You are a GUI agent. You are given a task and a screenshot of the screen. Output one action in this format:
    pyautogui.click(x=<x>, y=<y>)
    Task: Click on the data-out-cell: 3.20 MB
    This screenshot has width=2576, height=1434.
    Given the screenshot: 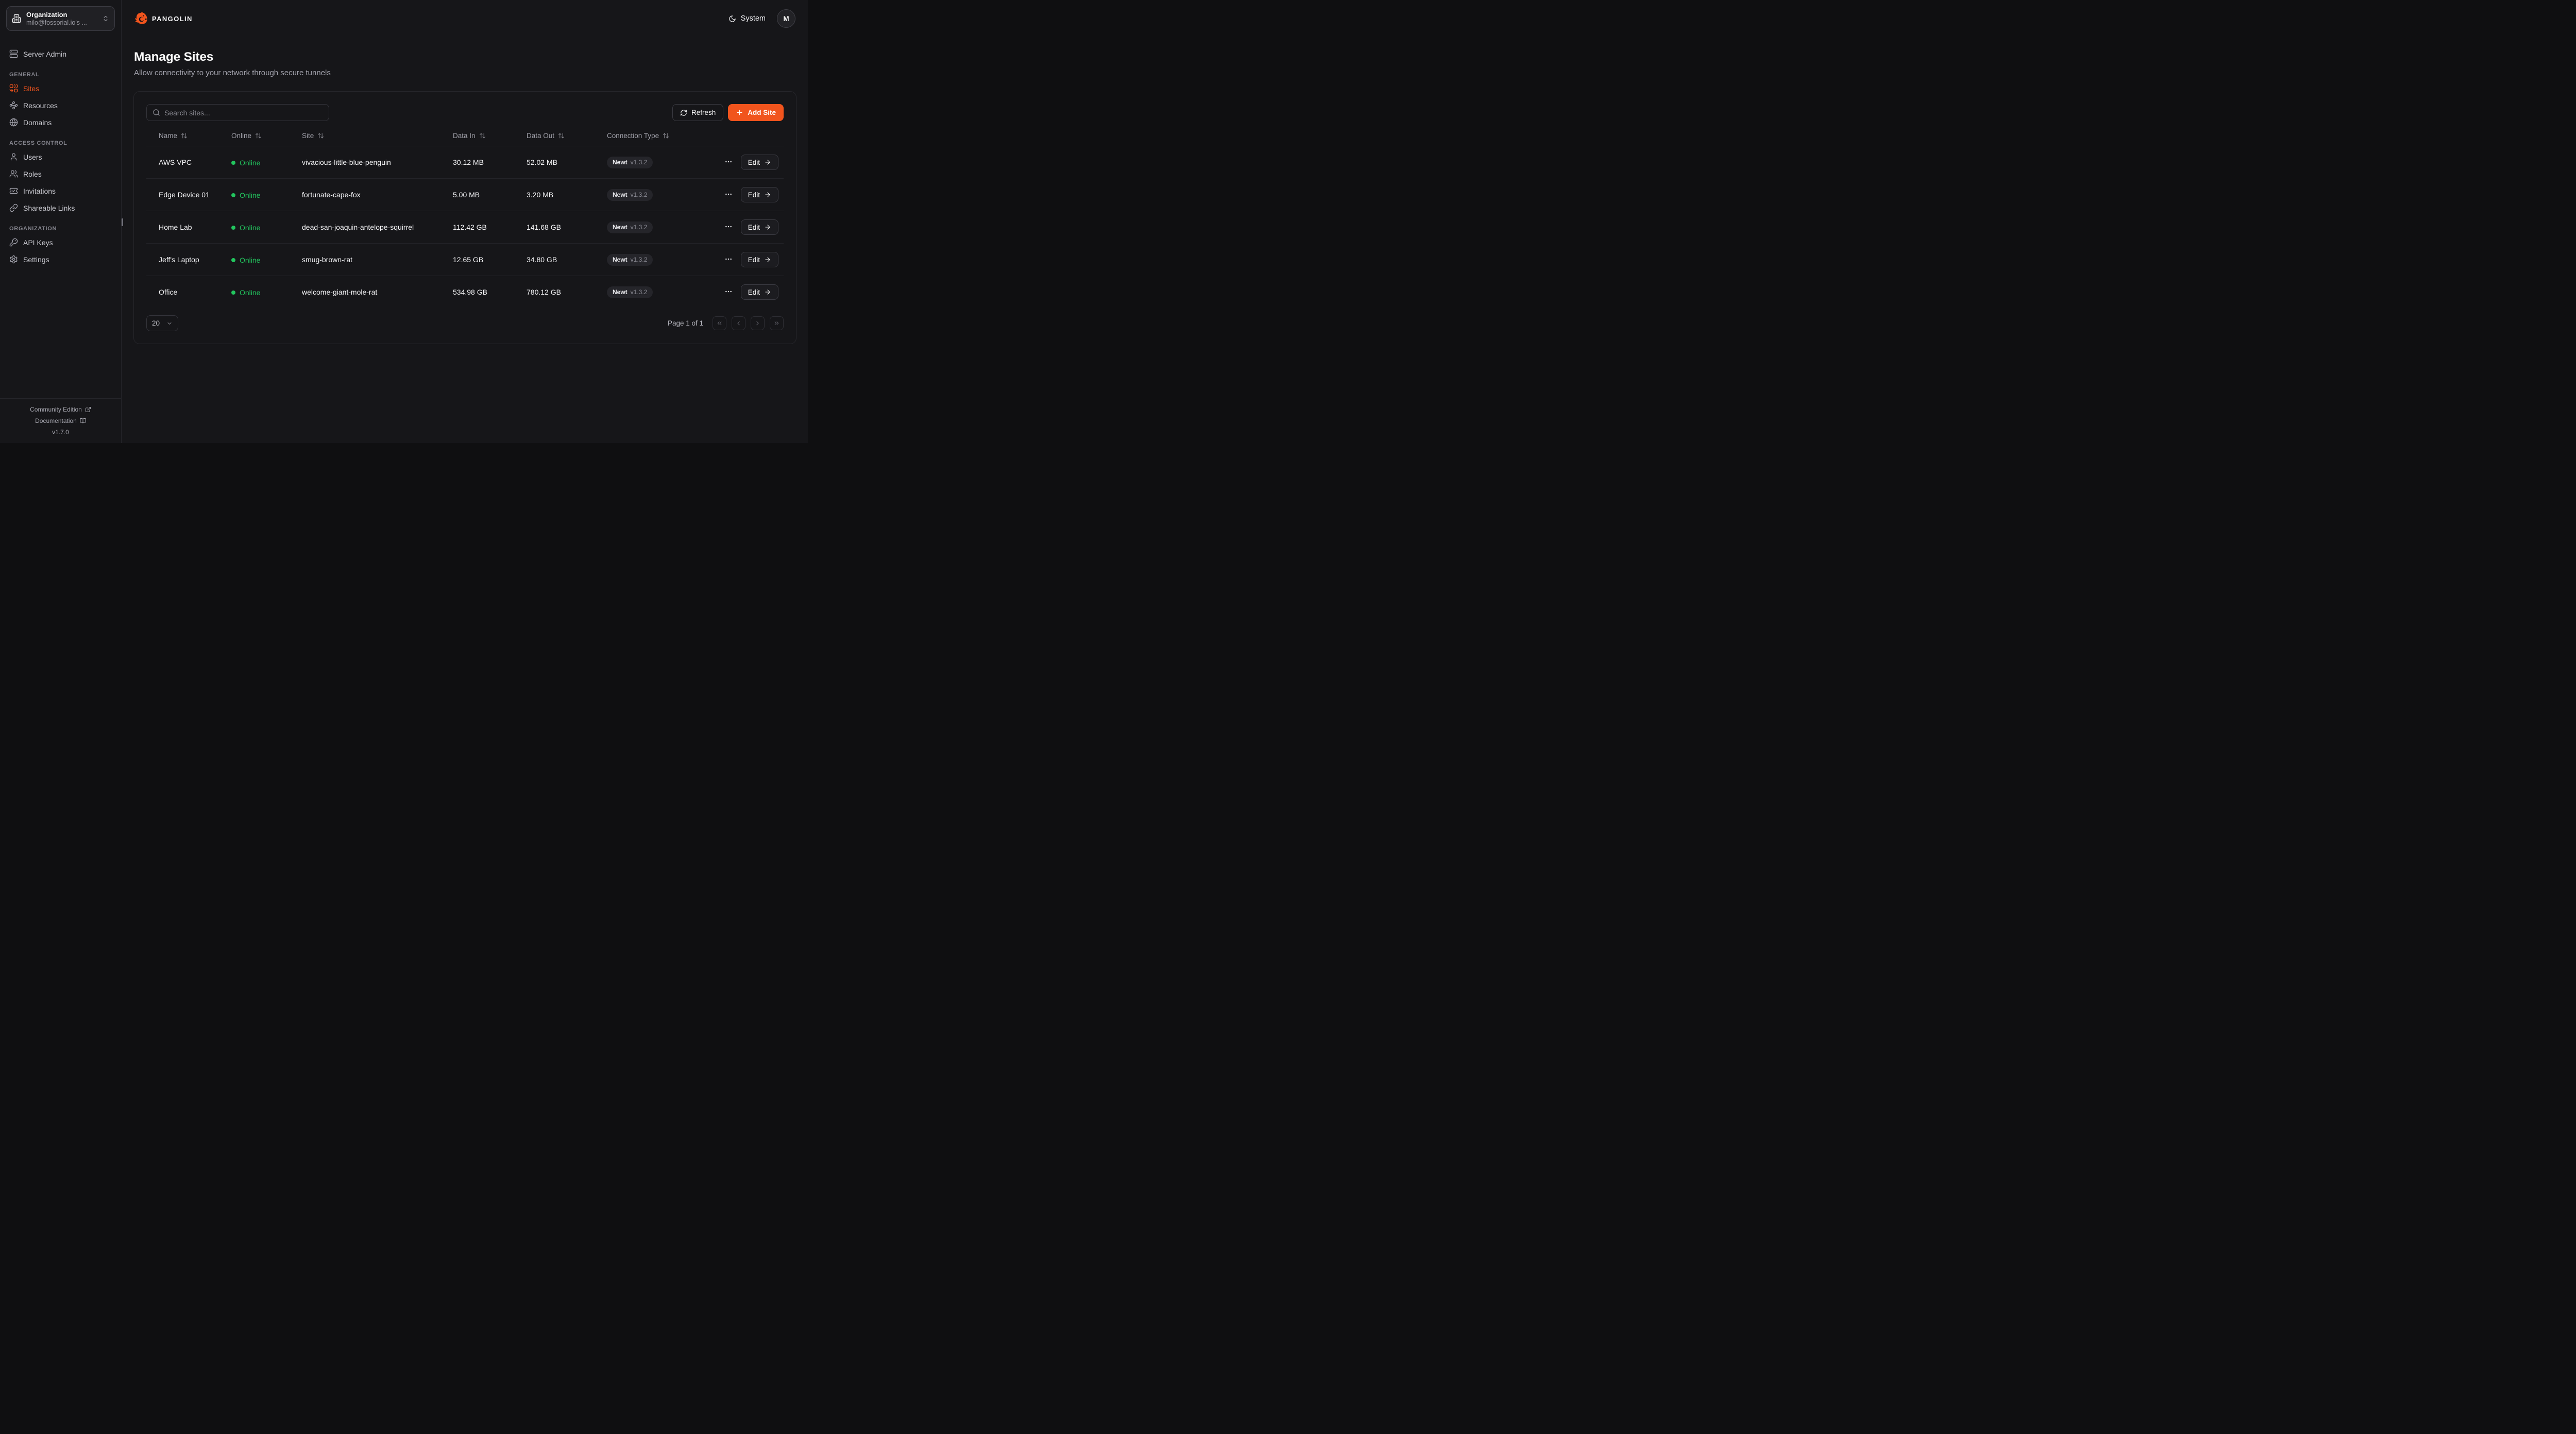 What is the action you would take?
    pyautogui.click(x=567, y=194)
    